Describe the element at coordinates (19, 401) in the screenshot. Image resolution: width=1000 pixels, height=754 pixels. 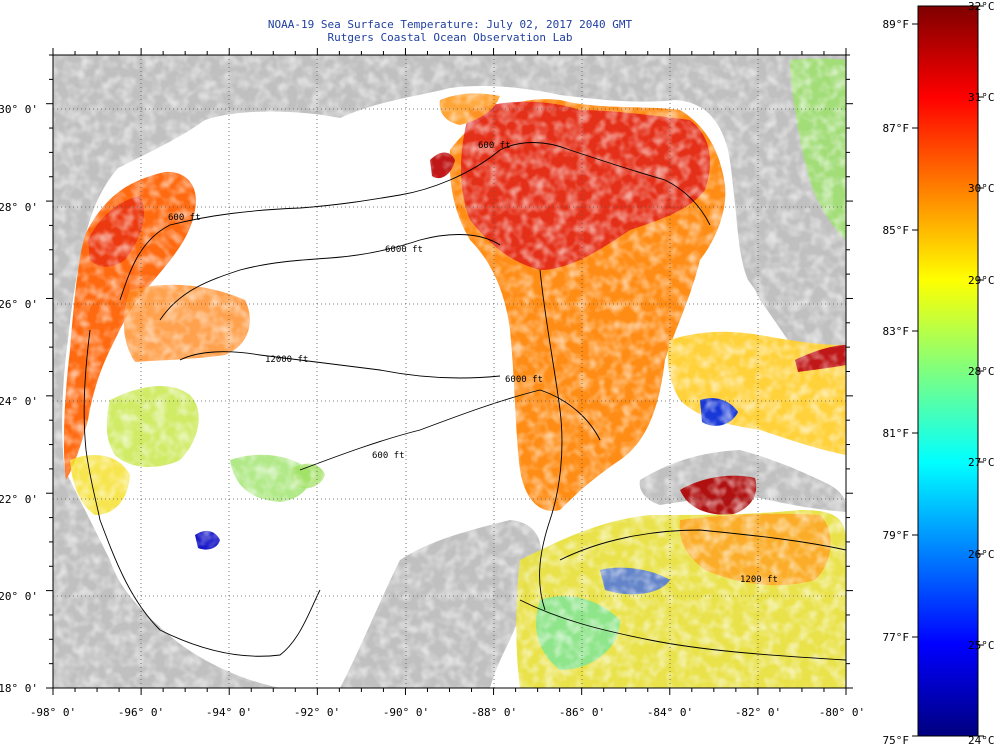
I see `lat-label: 24° 0'` at that location.